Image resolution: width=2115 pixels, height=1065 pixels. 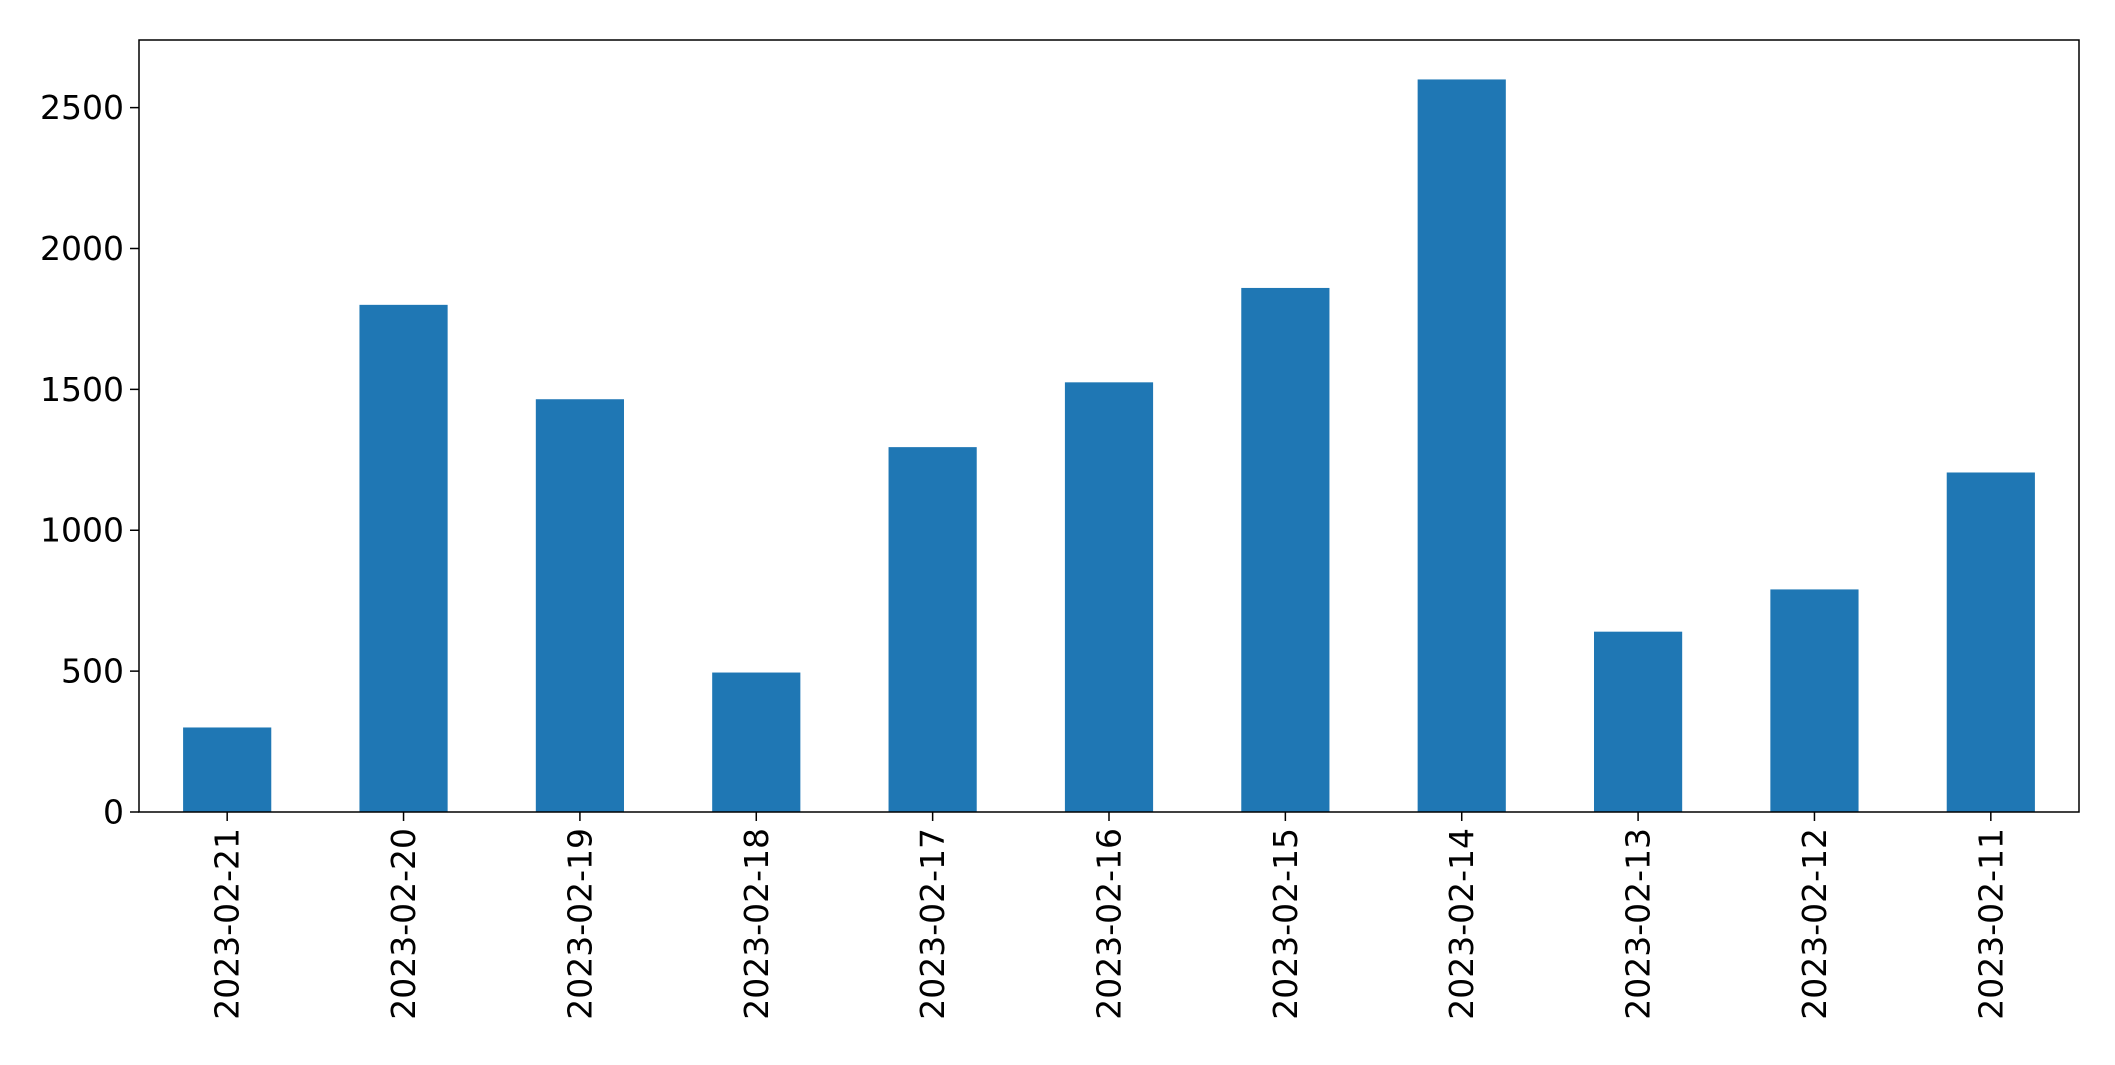 What do you see at coordinates (579, 924) in the screenshot?
I see `x-tick-label: 2023-02-19` at bounding box center [579, 924].